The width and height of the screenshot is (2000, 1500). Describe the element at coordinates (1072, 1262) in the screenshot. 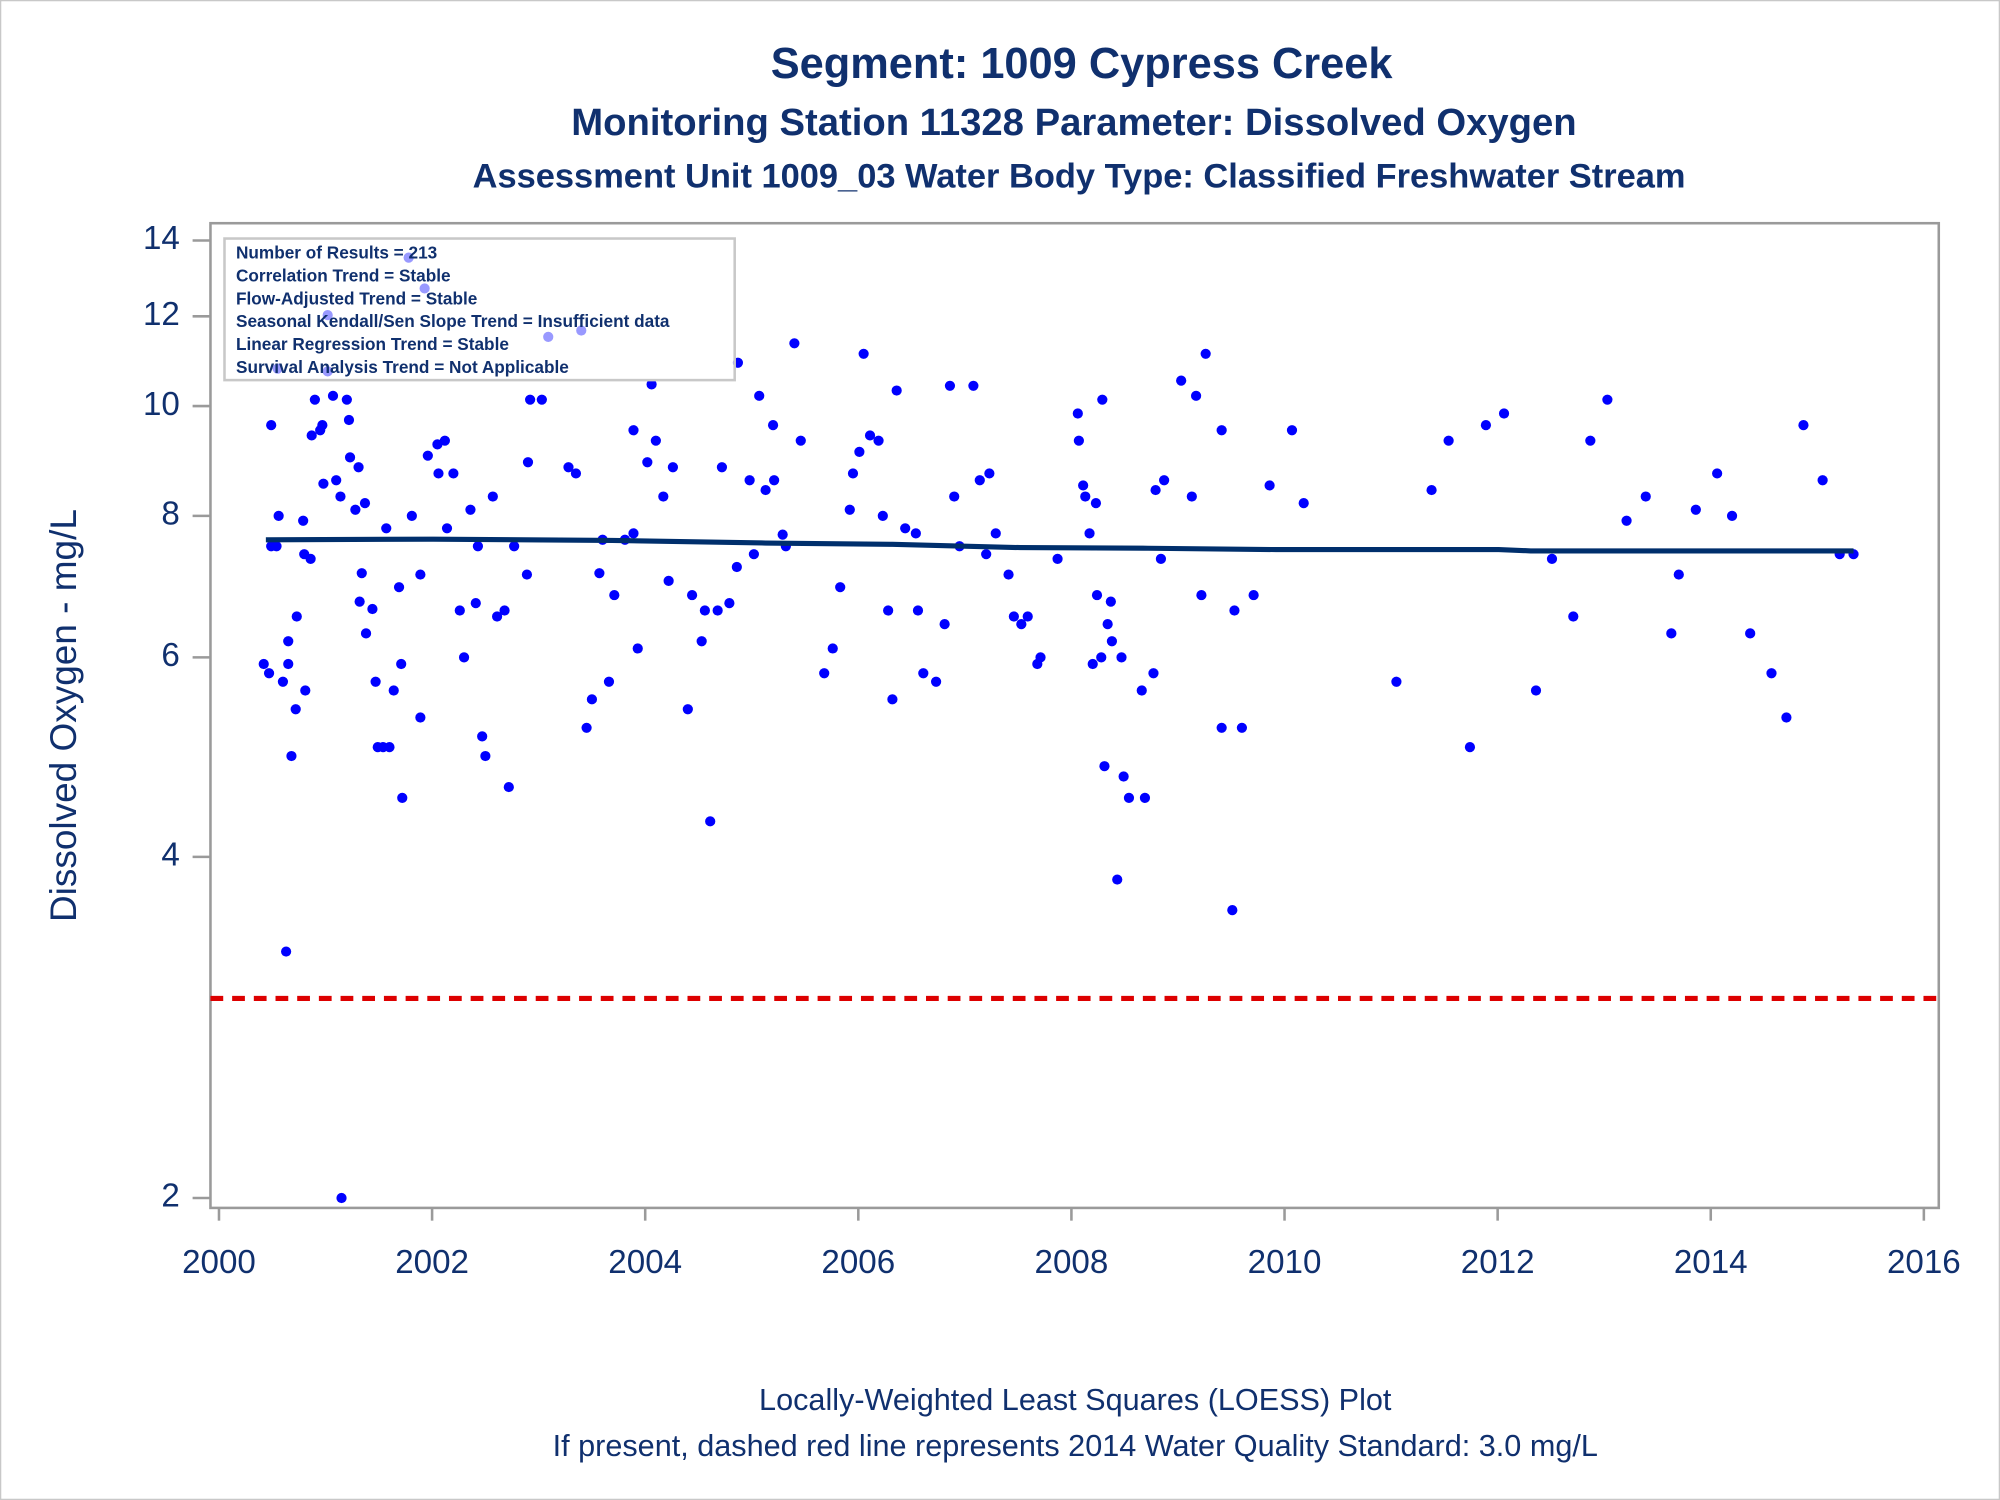

I see `x-tick-label: 2008` at that location.